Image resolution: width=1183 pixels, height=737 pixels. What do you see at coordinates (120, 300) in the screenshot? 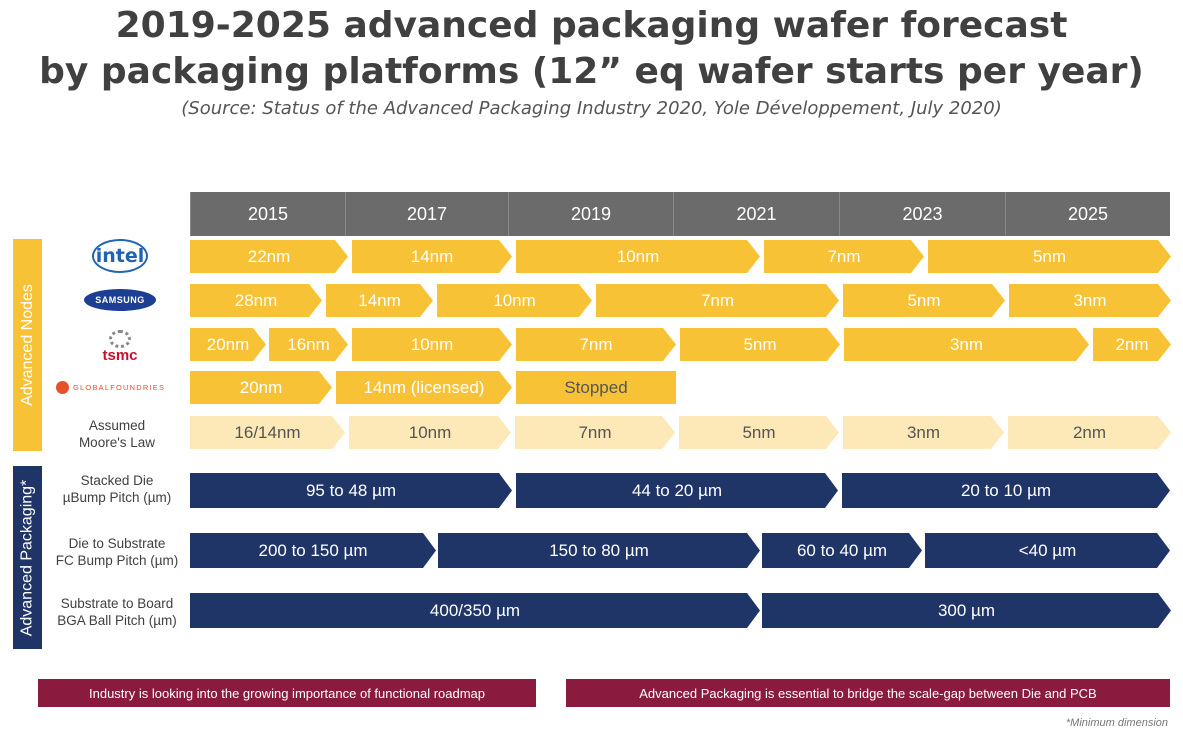
I see `samsung-logo: SAMSUNG` at bounding box center [120, 300].